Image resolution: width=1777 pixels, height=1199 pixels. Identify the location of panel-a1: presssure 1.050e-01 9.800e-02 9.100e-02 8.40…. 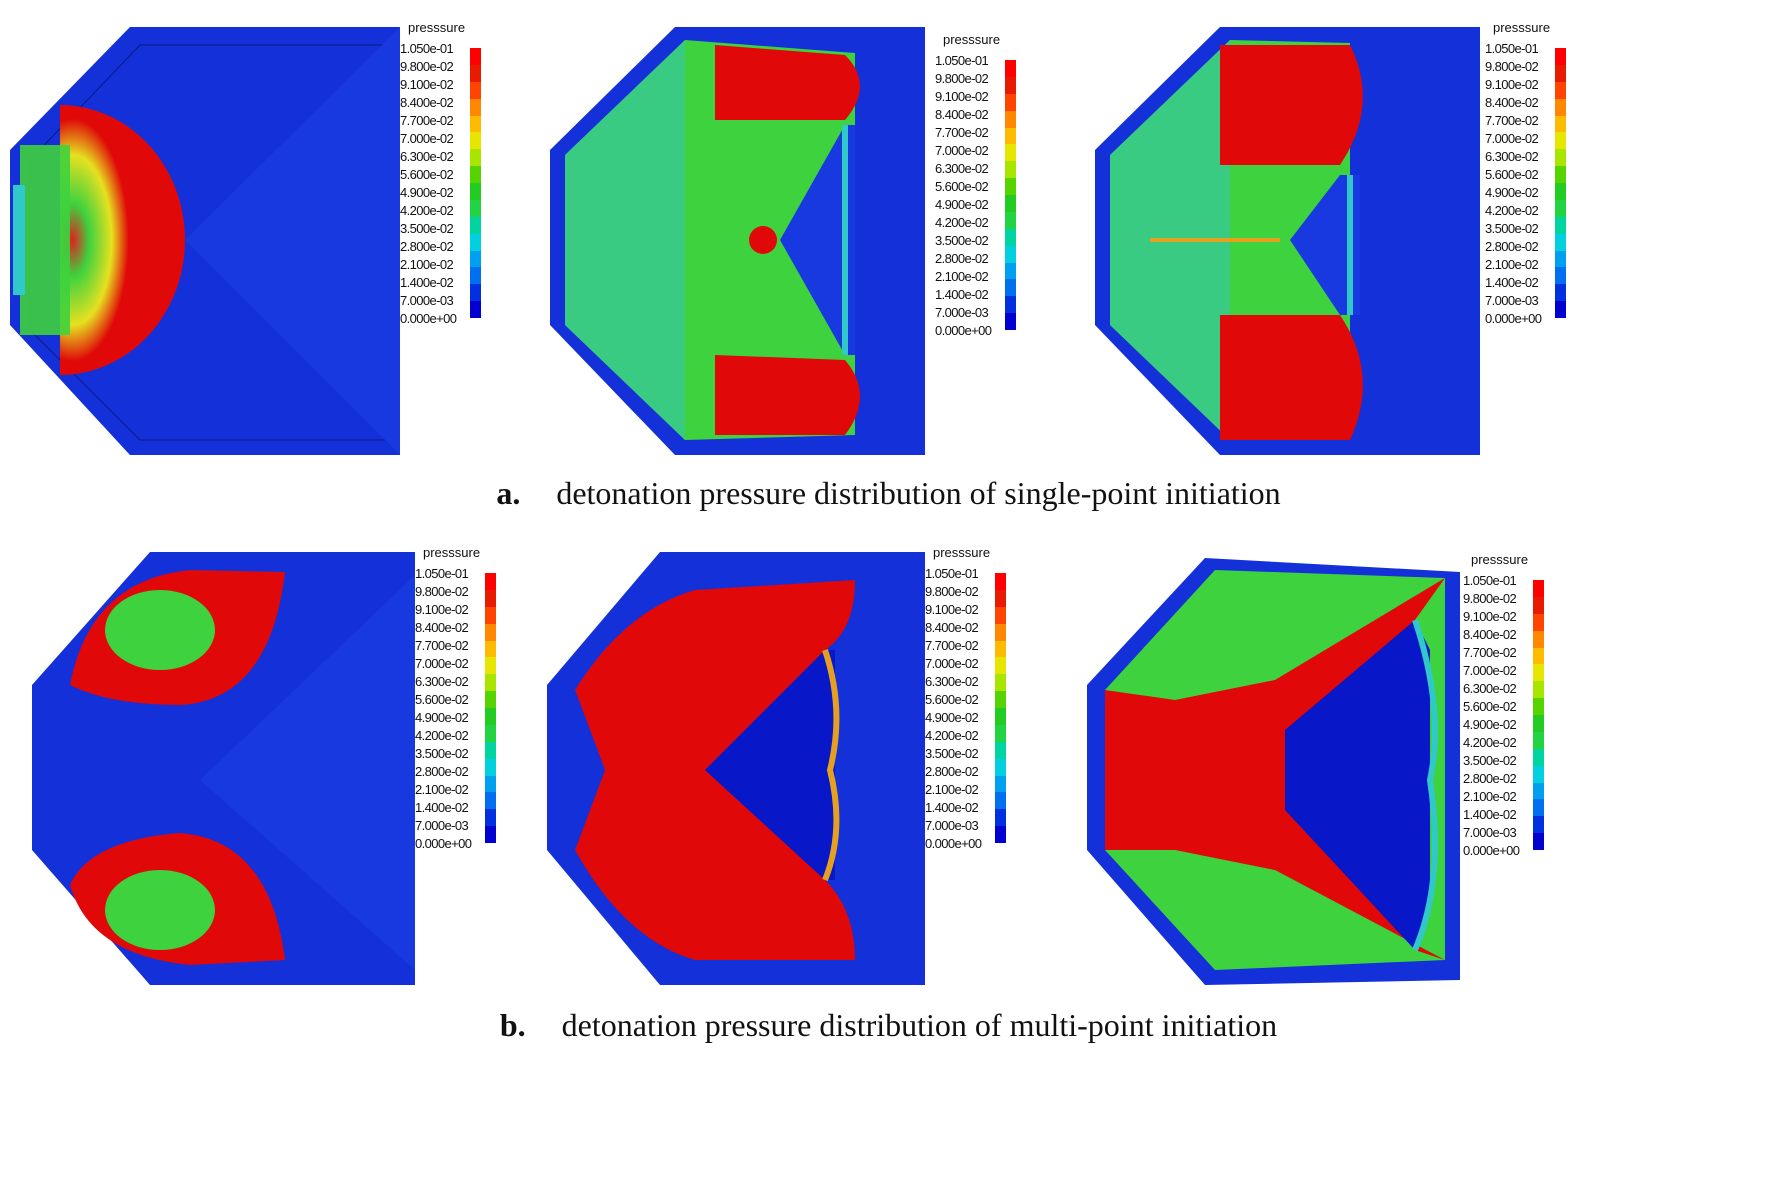
(275, 277).